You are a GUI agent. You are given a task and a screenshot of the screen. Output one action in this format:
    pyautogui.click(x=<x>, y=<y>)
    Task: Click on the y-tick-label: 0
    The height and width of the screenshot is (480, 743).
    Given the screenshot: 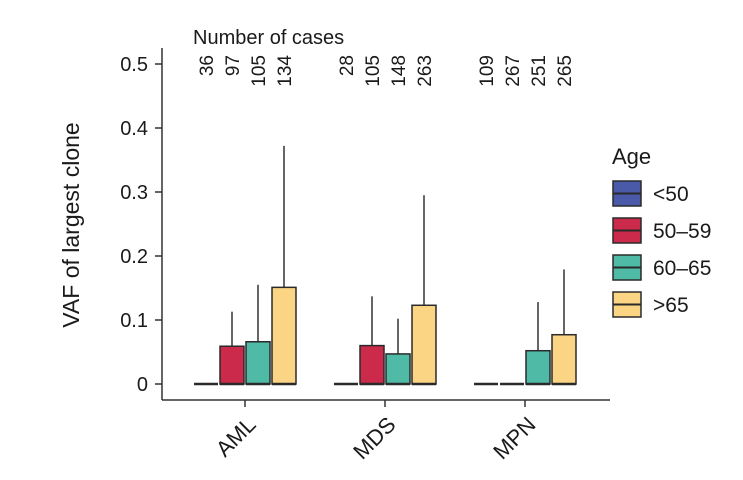 What is the action you would take?
    pyautogui.click(x=142, y=385)
    